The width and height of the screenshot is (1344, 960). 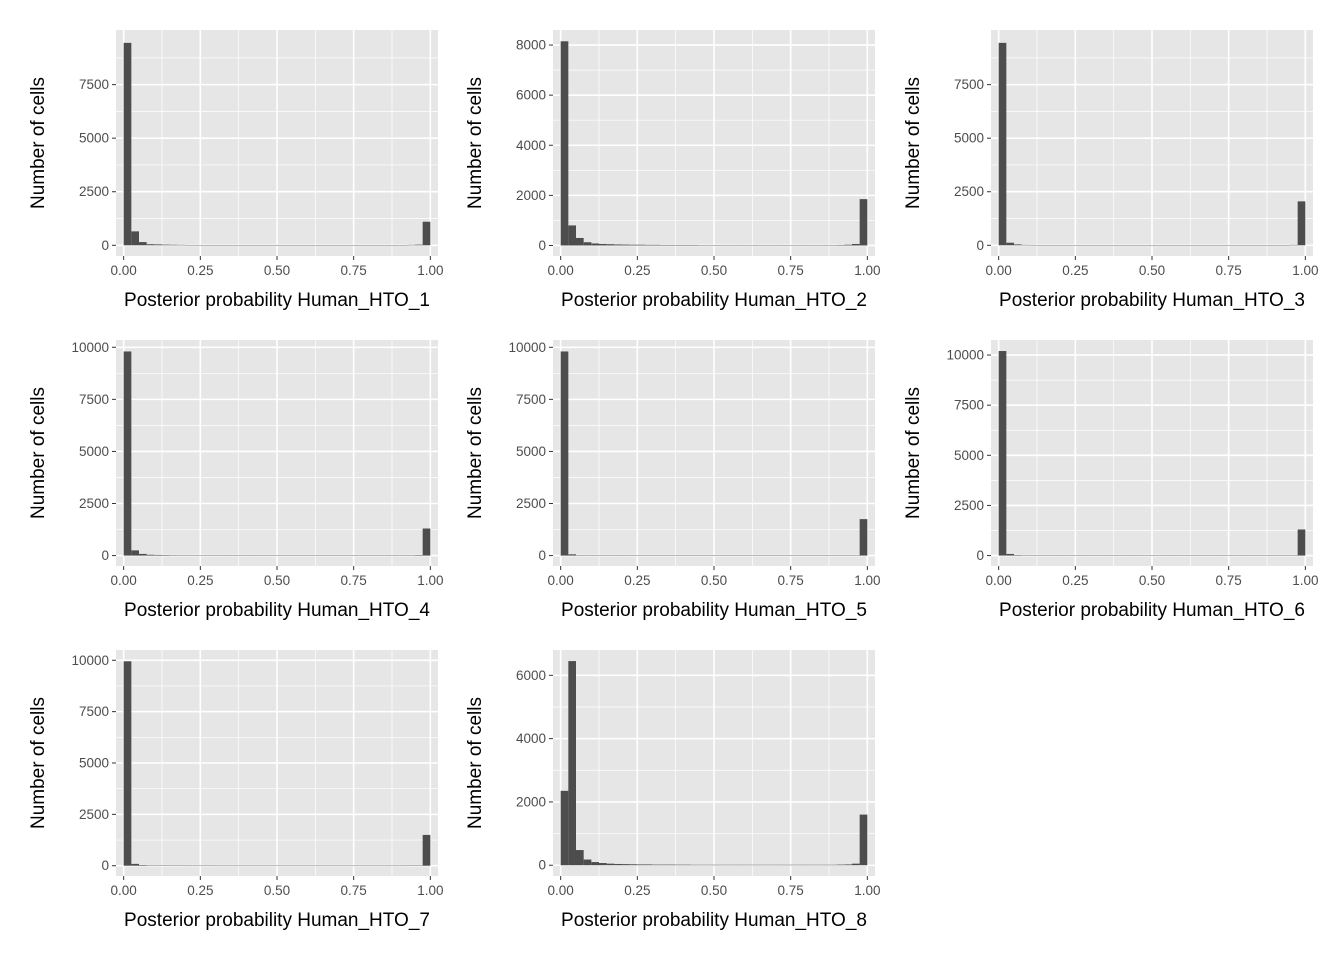 I want to click on x-axis-title: Posterior probability Human_HTO_1, so click(x=277, y=300).